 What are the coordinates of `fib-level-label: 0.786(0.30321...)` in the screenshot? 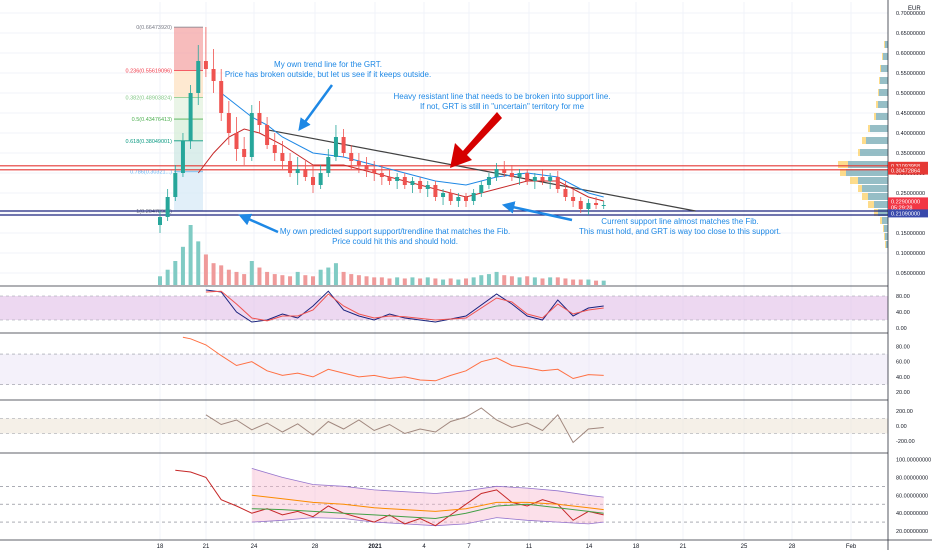 It's located at (151, 173).